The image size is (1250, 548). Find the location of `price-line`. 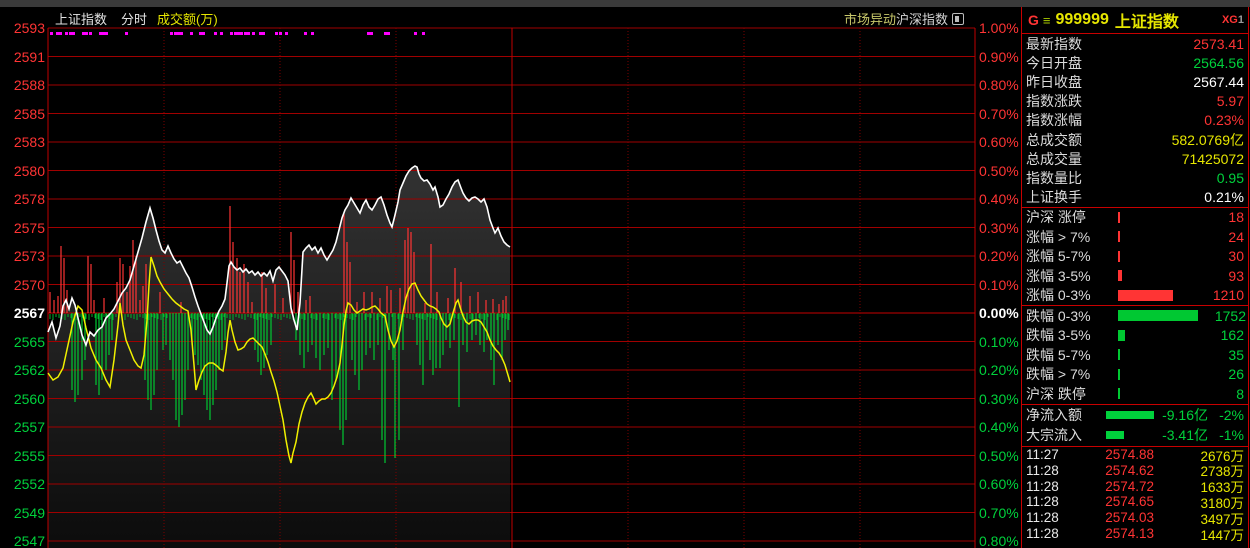

price-line is located at coordinates (279, 256).